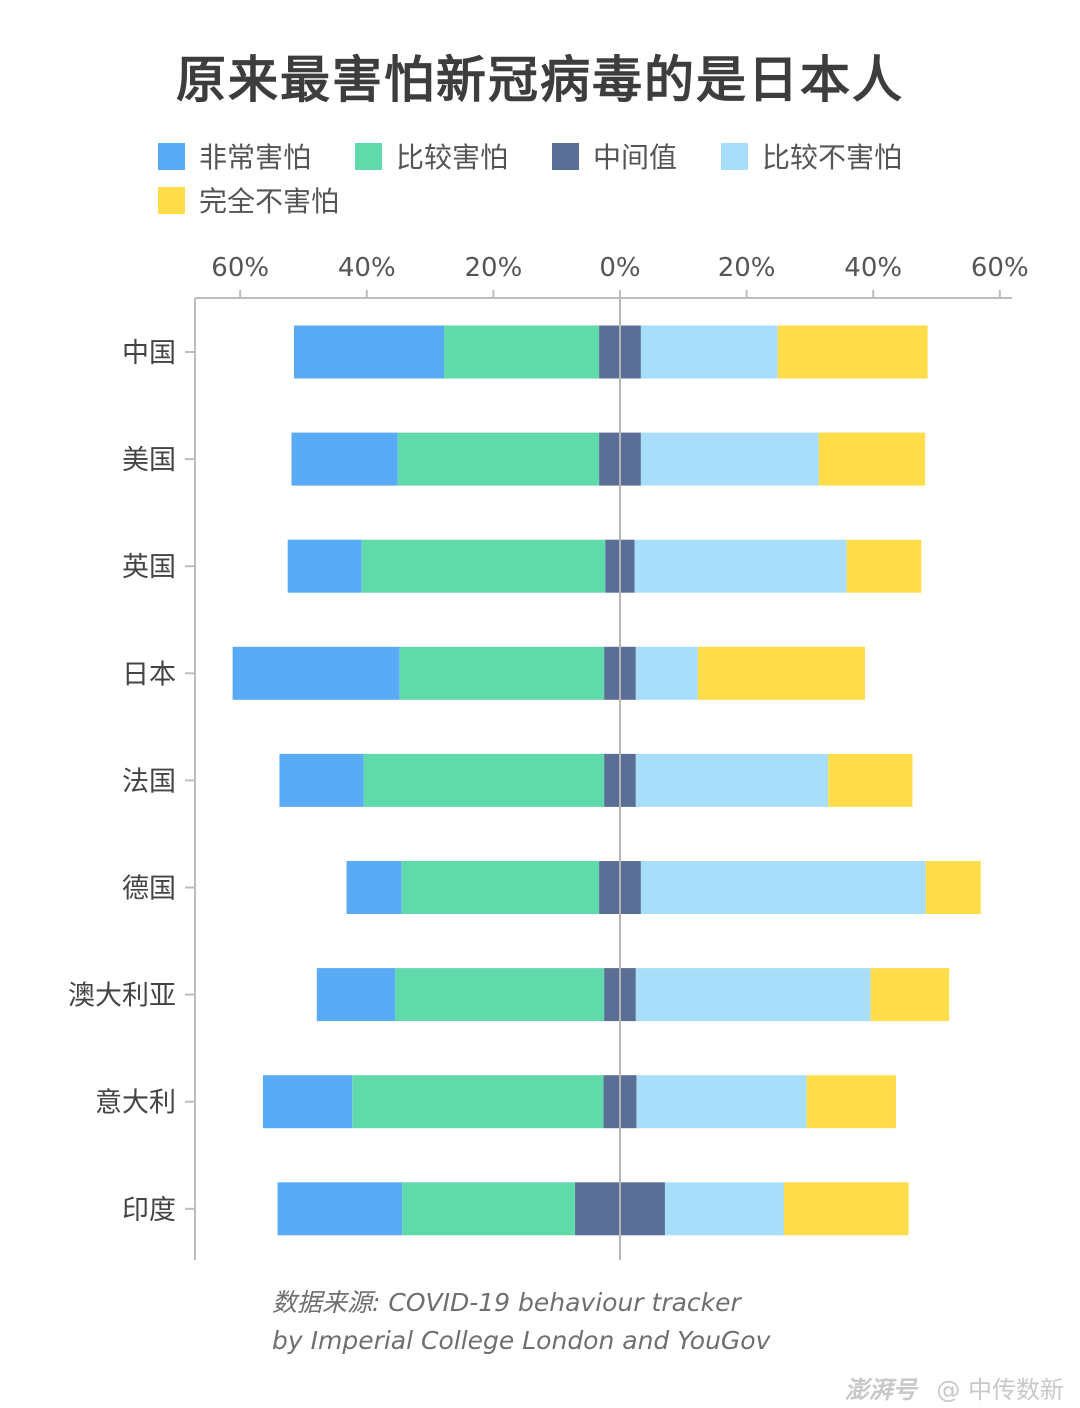 This screenshot has width=1080, height=1408. Describe the element at coordinates (149, 674) in the screenshot. I see `category-label: 日本` at that location.